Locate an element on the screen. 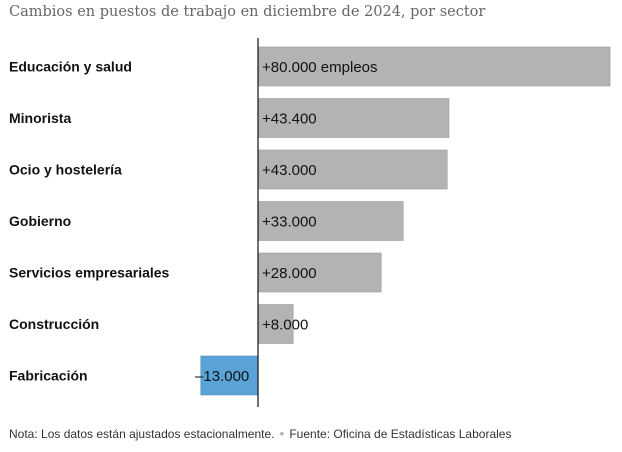 Image resolution: width=622 pixels, height=452 pixels. value-label-1: +80.000 empleos is located at coordinates (320, 67).